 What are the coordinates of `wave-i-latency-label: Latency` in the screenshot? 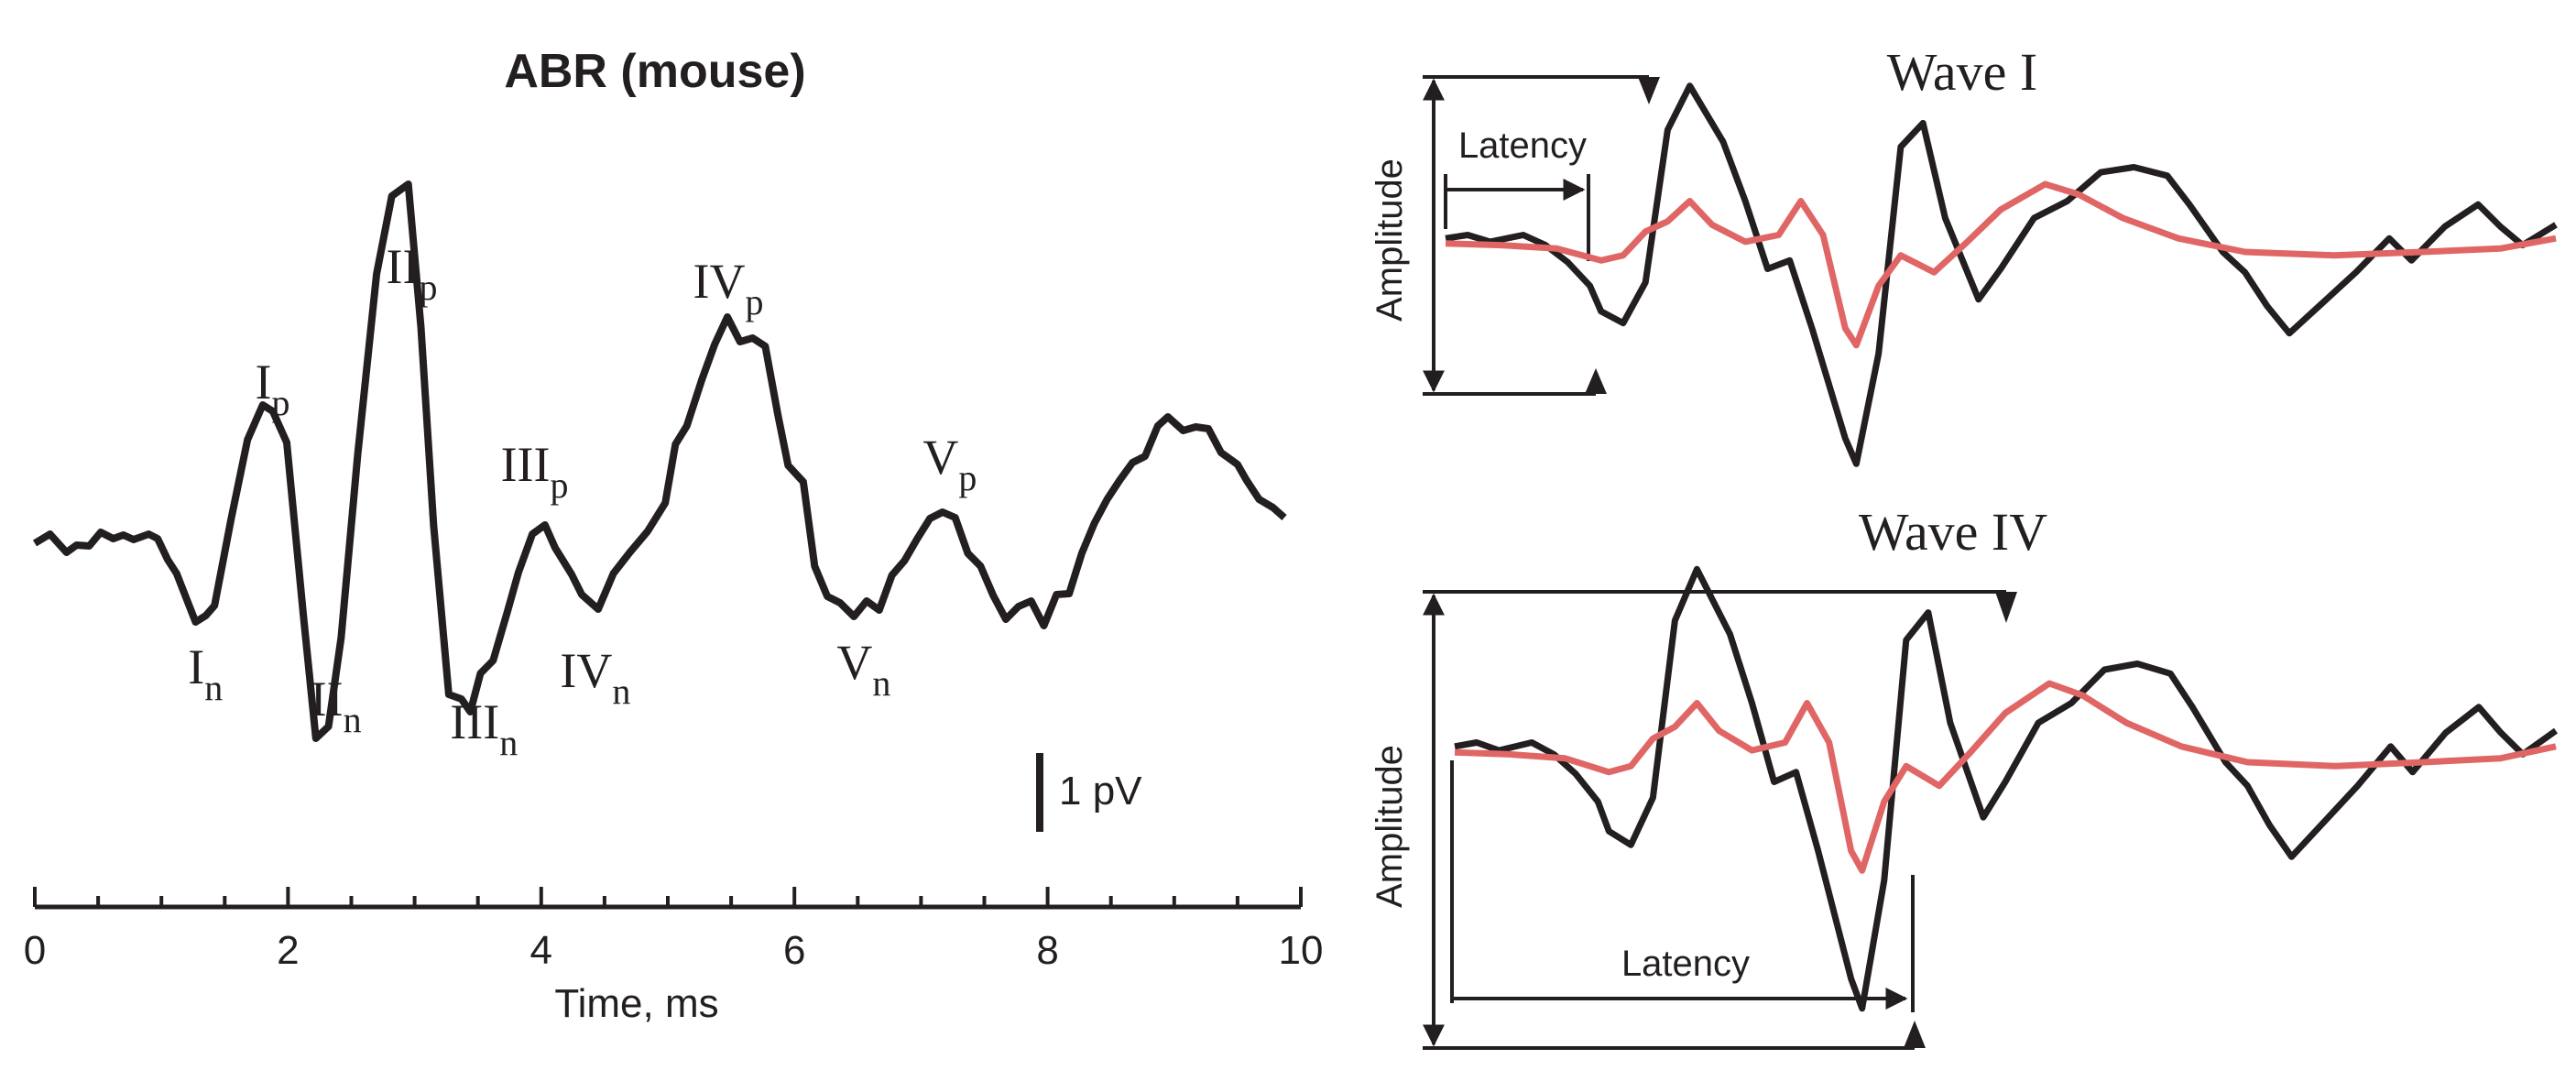 It's located at (1523, 146).